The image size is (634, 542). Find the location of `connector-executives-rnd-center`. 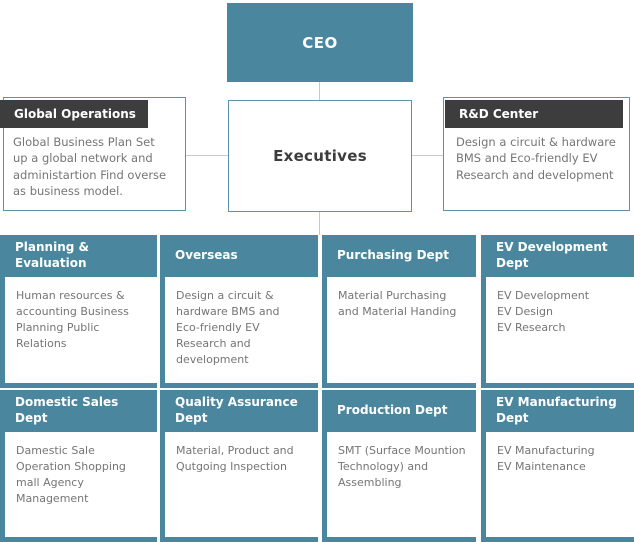

connector-executives-rnd-center is located at coordinates (427, 155).